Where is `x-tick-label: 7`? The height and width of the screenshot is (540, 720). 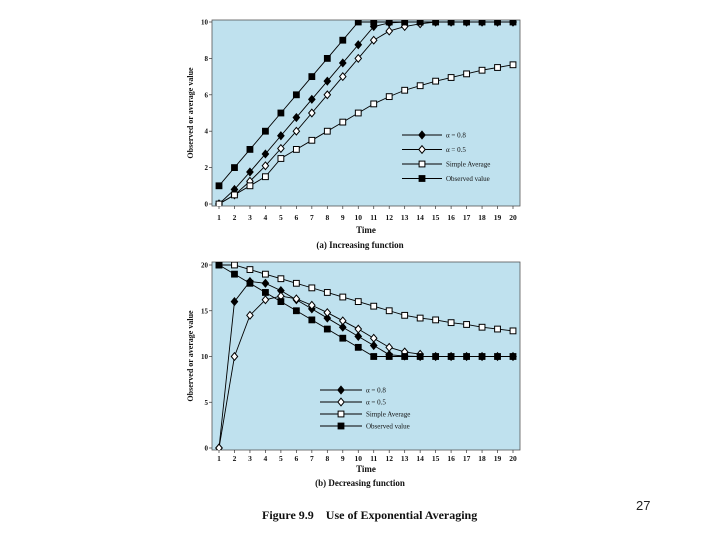 x-tick-label: 7 is located at coordinates (312, 458).